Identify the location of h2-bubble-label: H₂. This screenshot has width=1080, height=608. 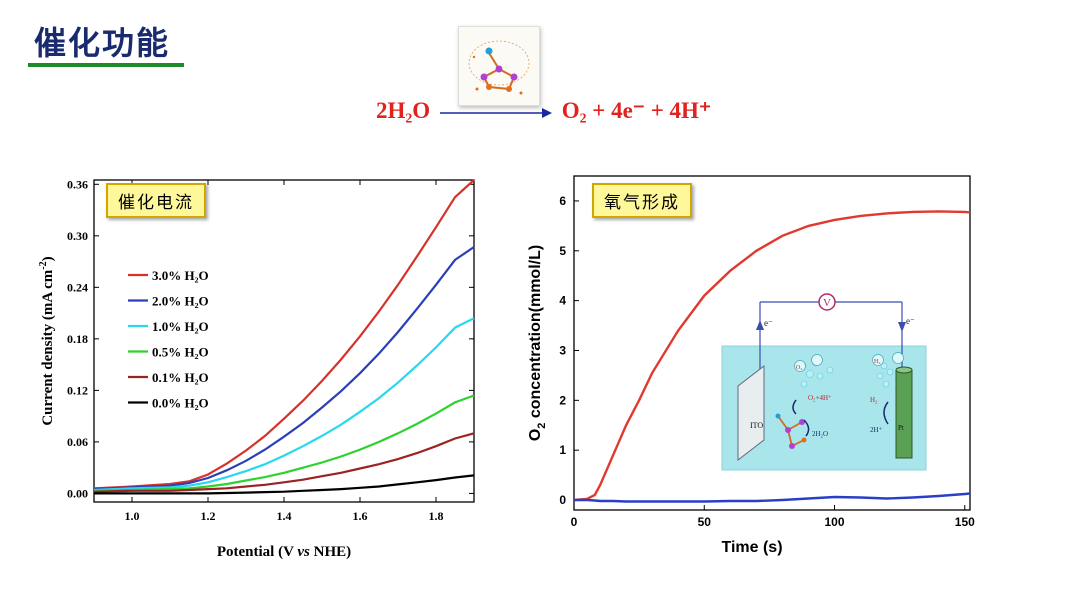
(877, 362).